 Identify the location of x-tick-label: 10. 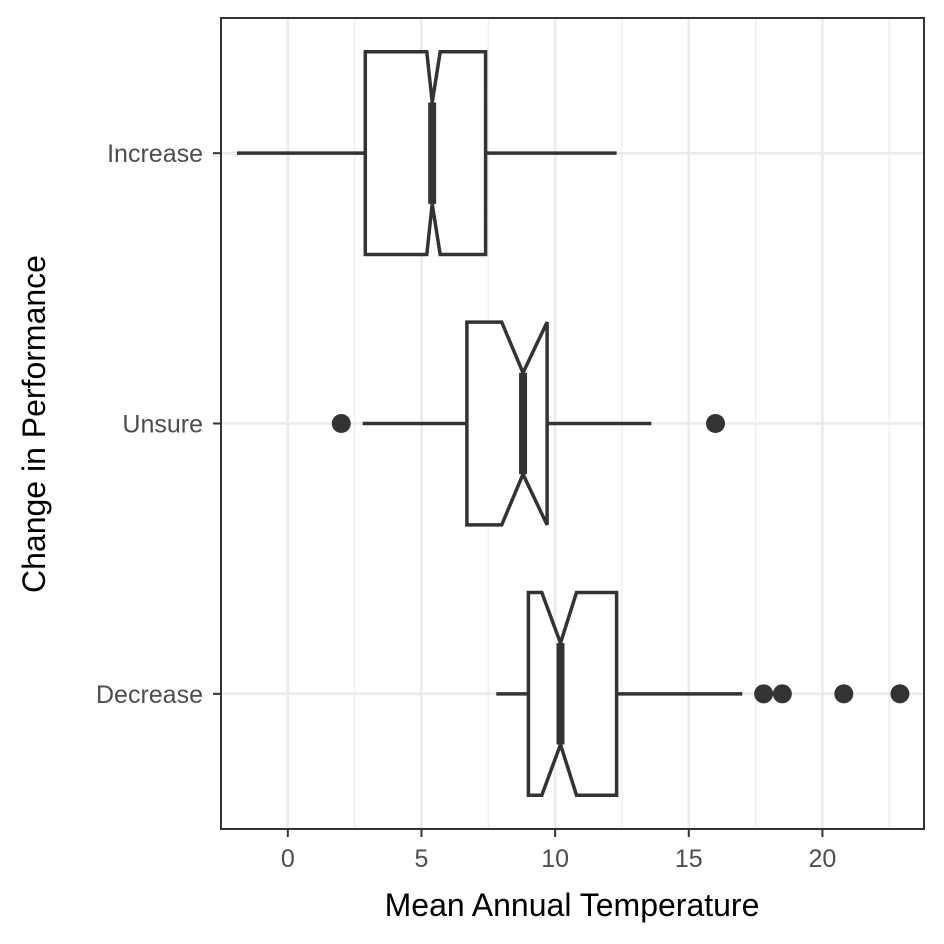
(555, 859).